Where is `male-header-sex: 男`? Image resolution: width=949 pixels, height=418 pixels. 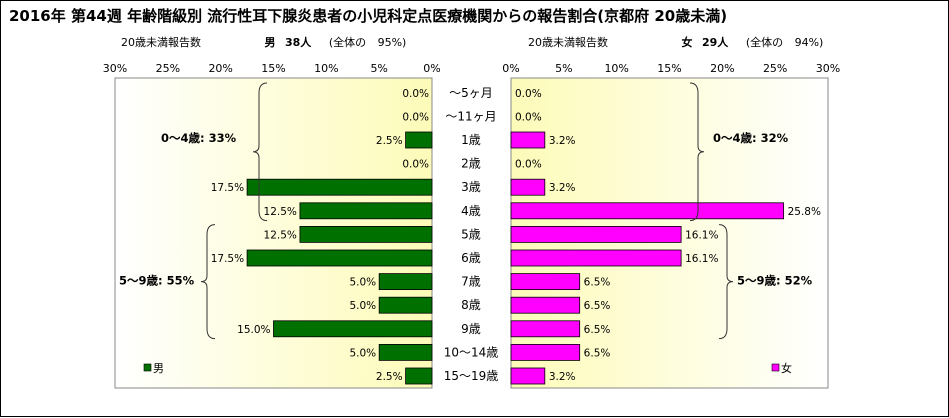 male-header-sex: 男 is located at coordinates (270, 42).